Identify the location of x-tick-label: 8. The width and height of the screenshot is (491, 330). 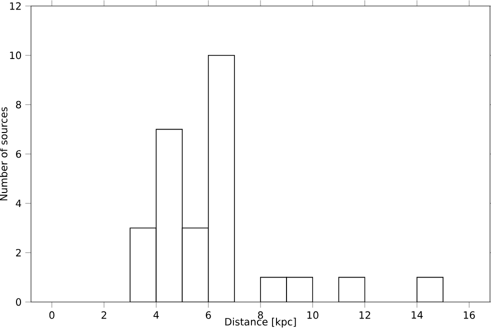
(260, 315).